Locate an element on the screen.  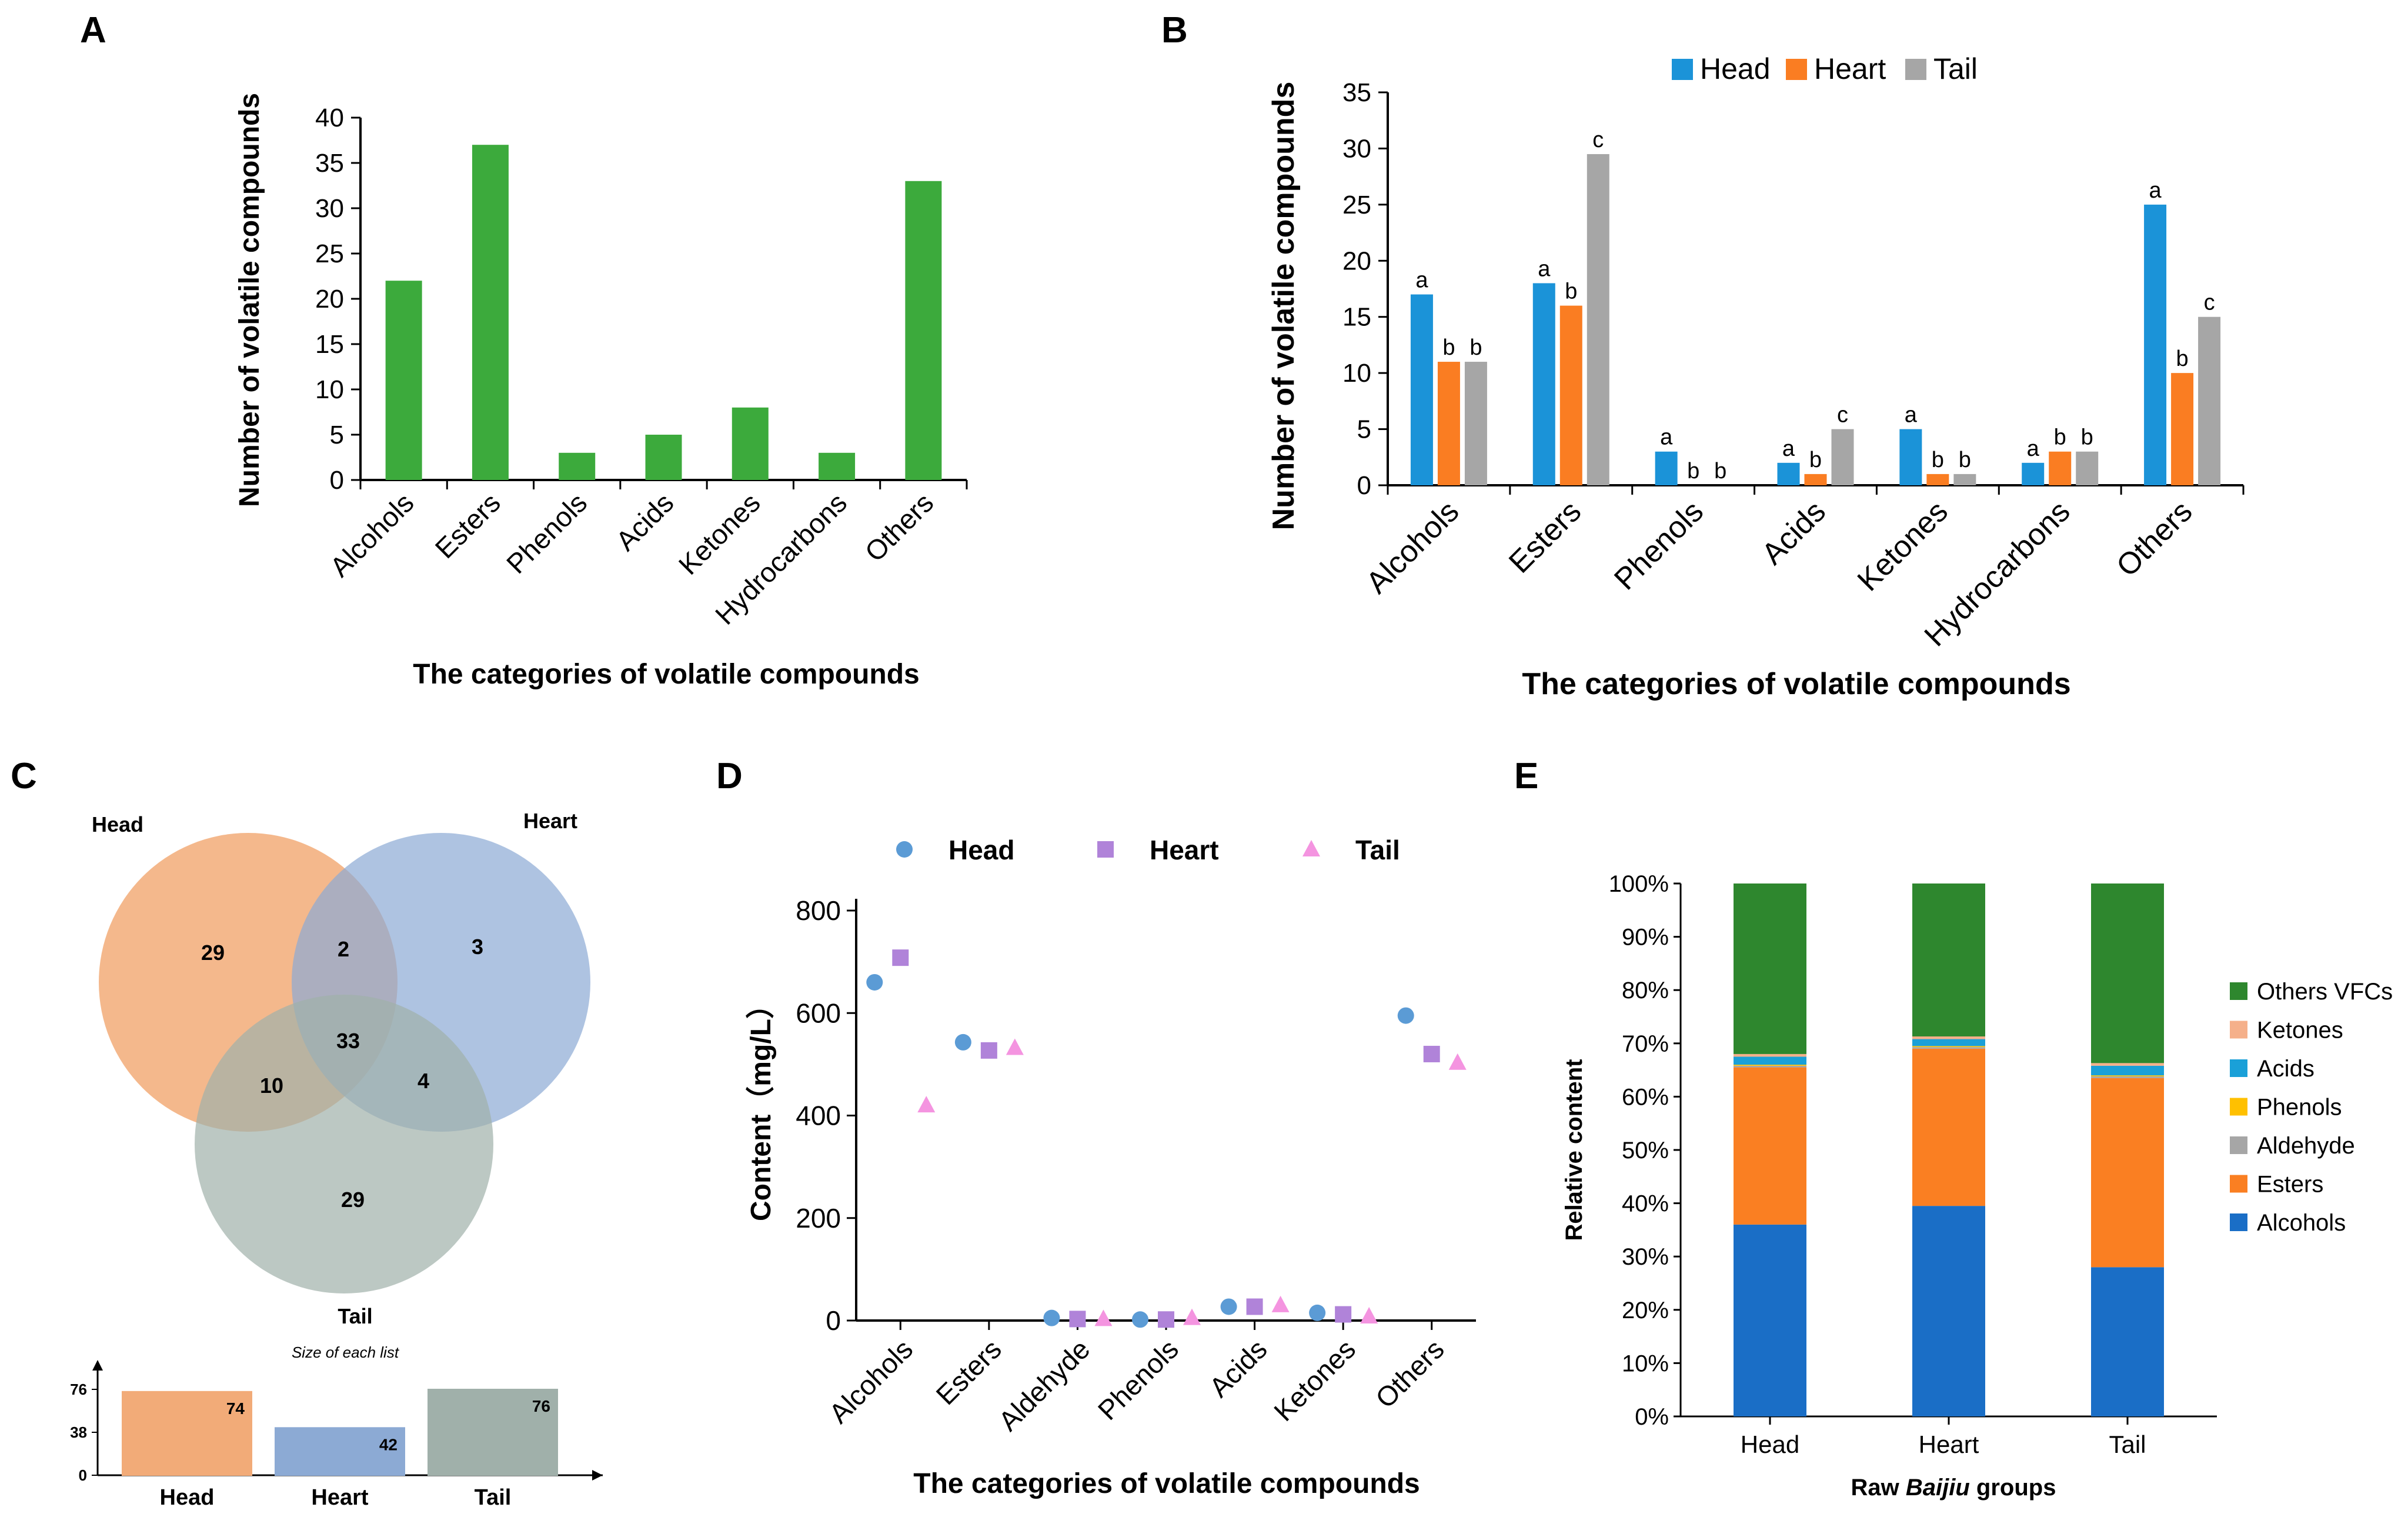
panel-a-y-tick-label: 5 is located at coordinates (337, 435).